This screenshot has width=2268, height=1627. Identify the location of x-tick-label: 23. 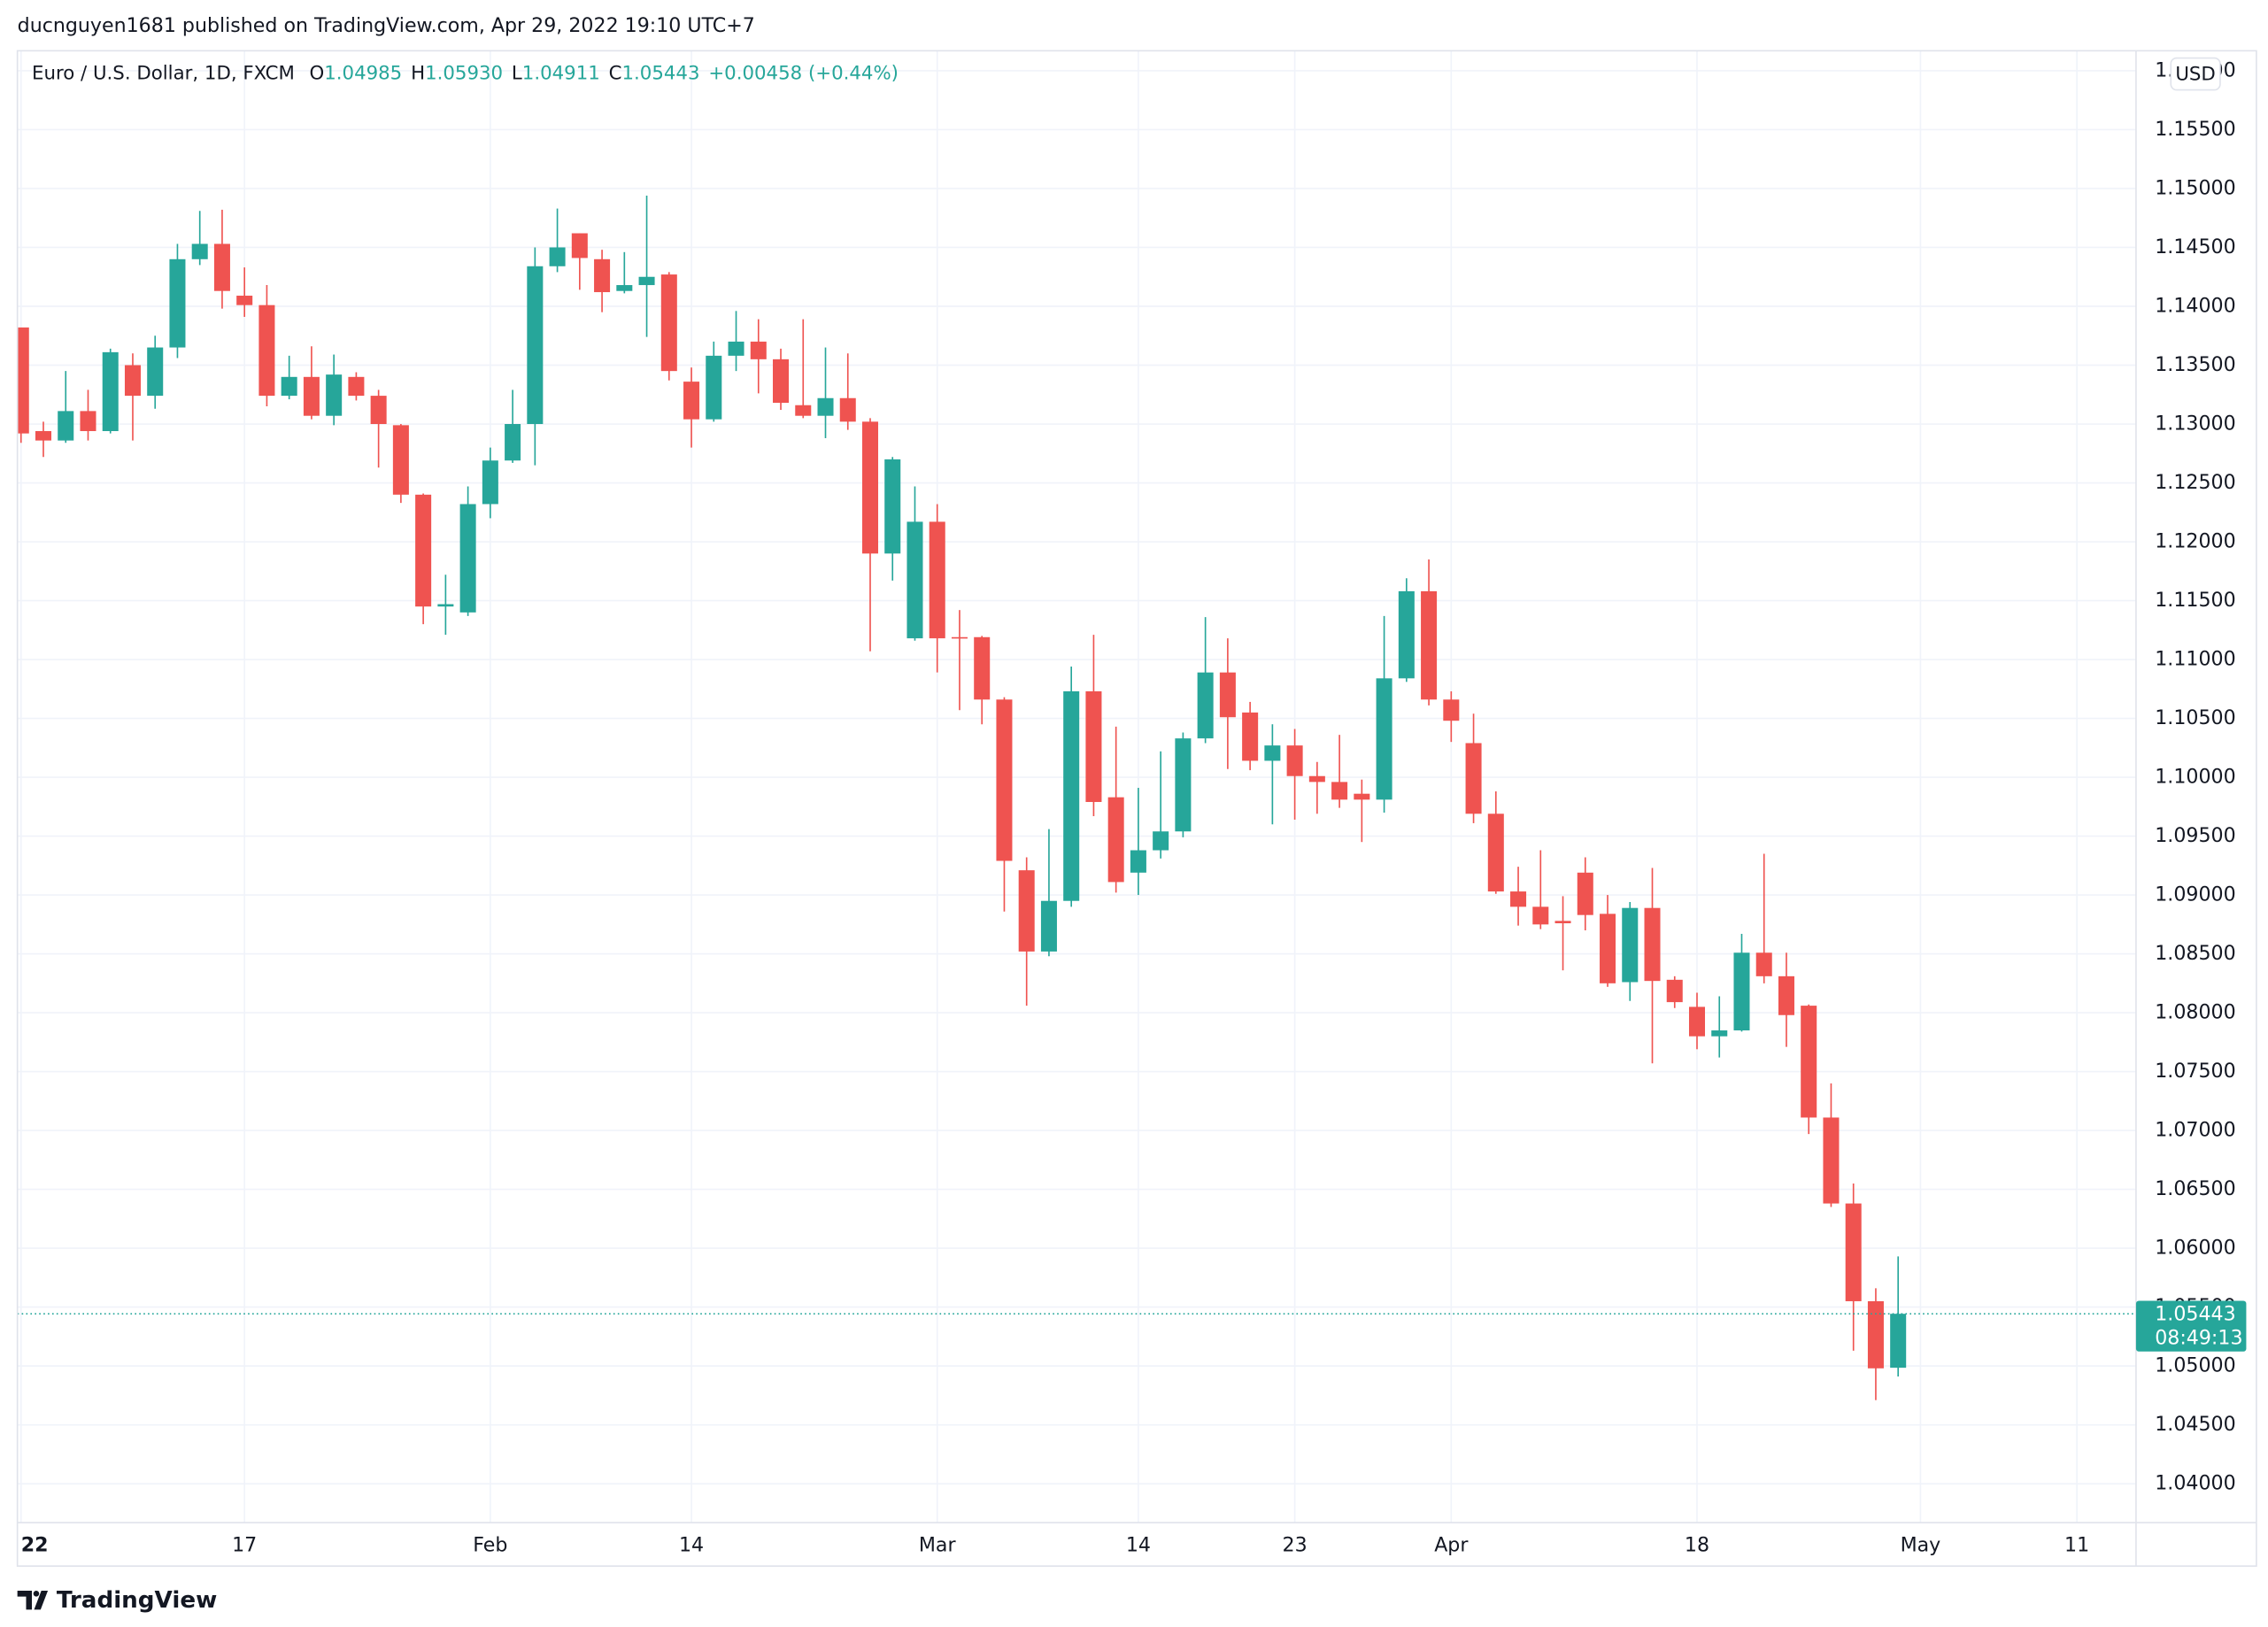
(1295, 1545).